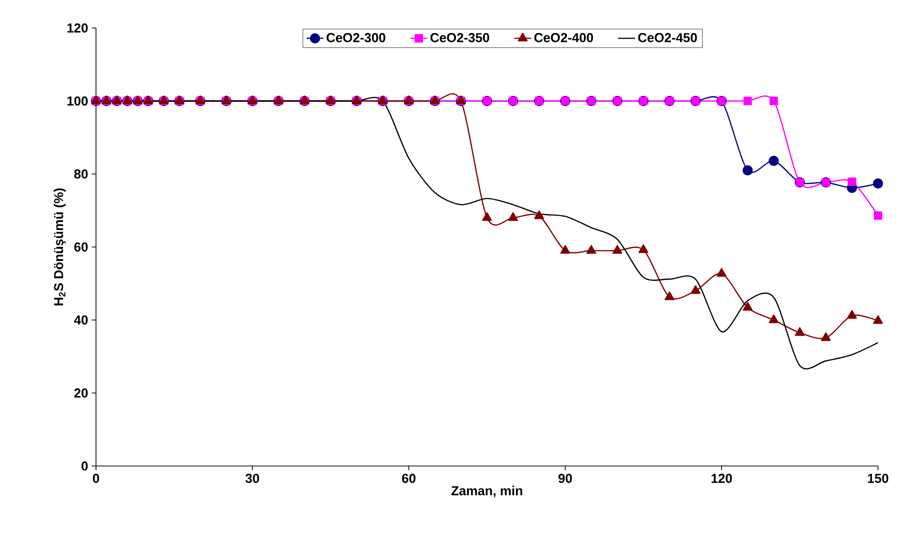 This screenshot has height=543, width=902. I want to click on y-tick-label: 20, so click(81, 393).